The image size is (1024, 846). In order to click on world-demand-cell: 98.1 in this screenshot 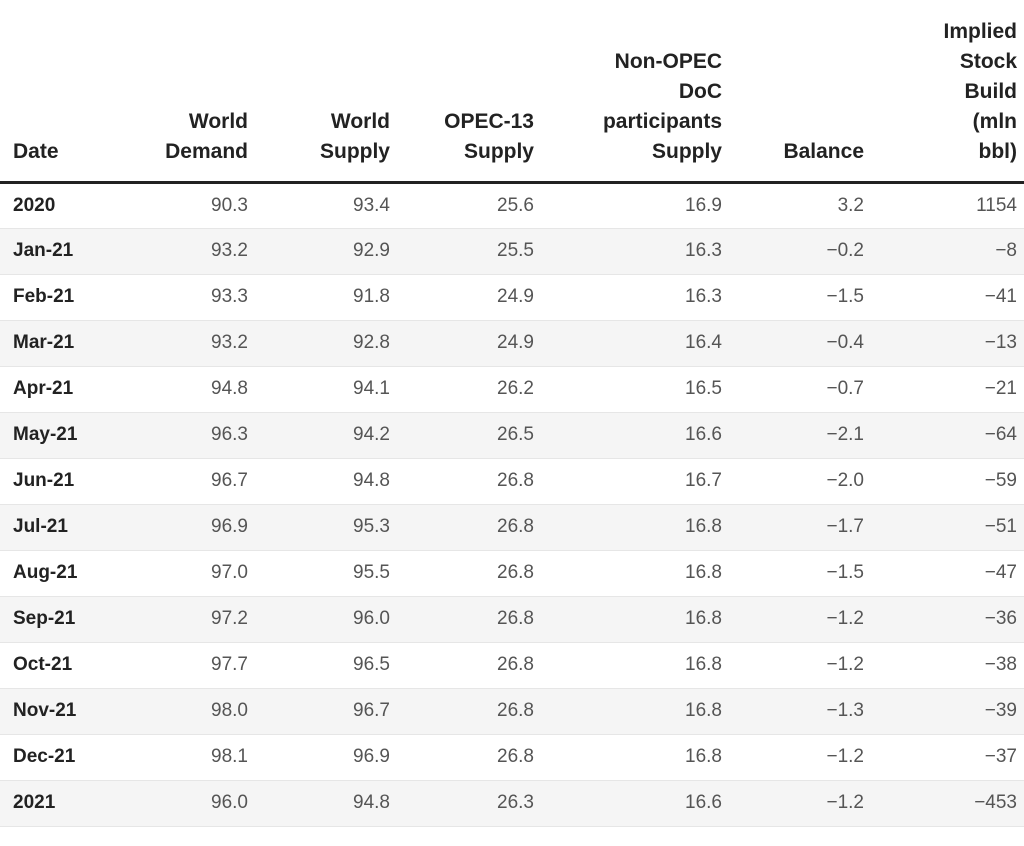, I will do `click(188, 757)`.